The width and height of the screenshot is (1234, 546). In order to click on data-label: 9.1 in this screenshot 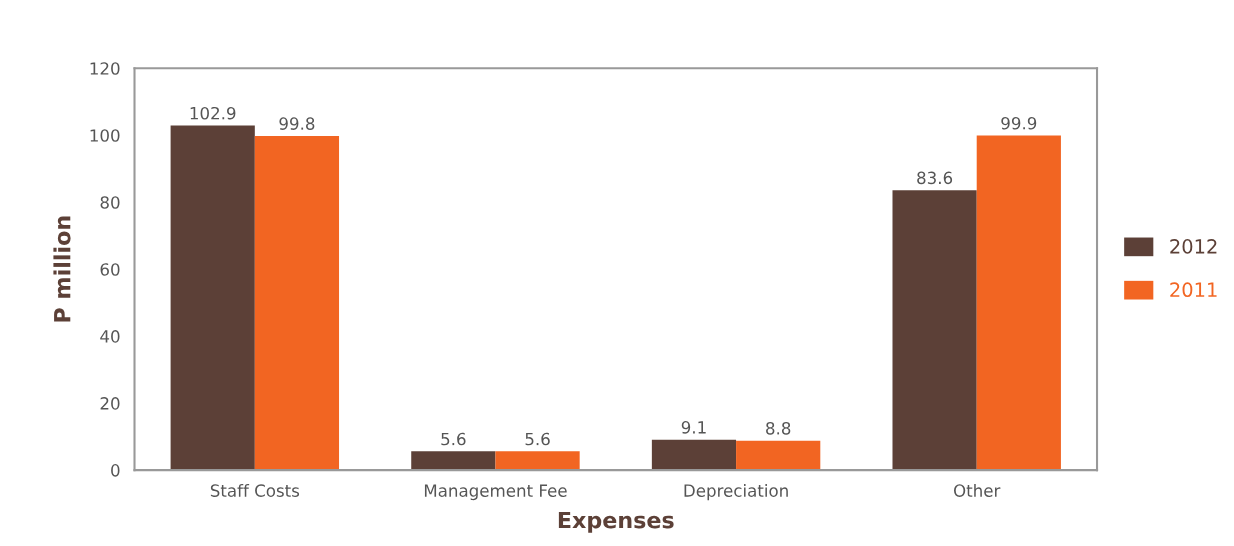, I will do `click(693, 427)`.